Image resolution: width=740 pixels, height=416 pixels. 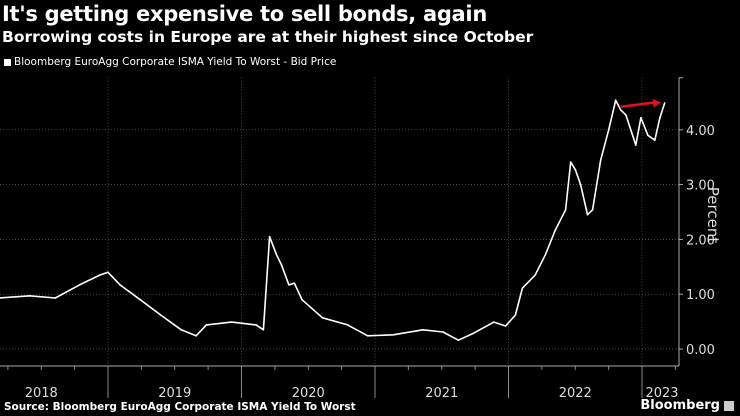 What do you see at coordinates (661, 393) in the screenshot?
I see `x-tick-label: 2023` at bounding box center [661, 393].